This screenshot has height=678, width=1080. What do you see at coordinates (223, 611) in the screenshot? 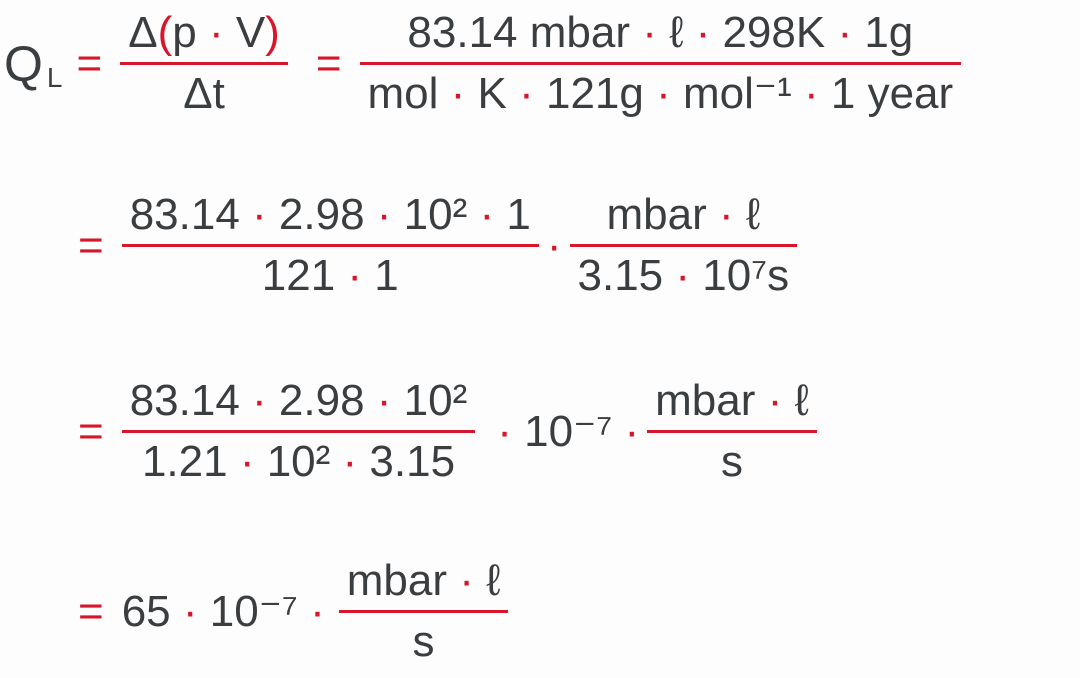
I see `result-value: 65 · 10⁻⁷ ·` at bounding box center [223, 611].